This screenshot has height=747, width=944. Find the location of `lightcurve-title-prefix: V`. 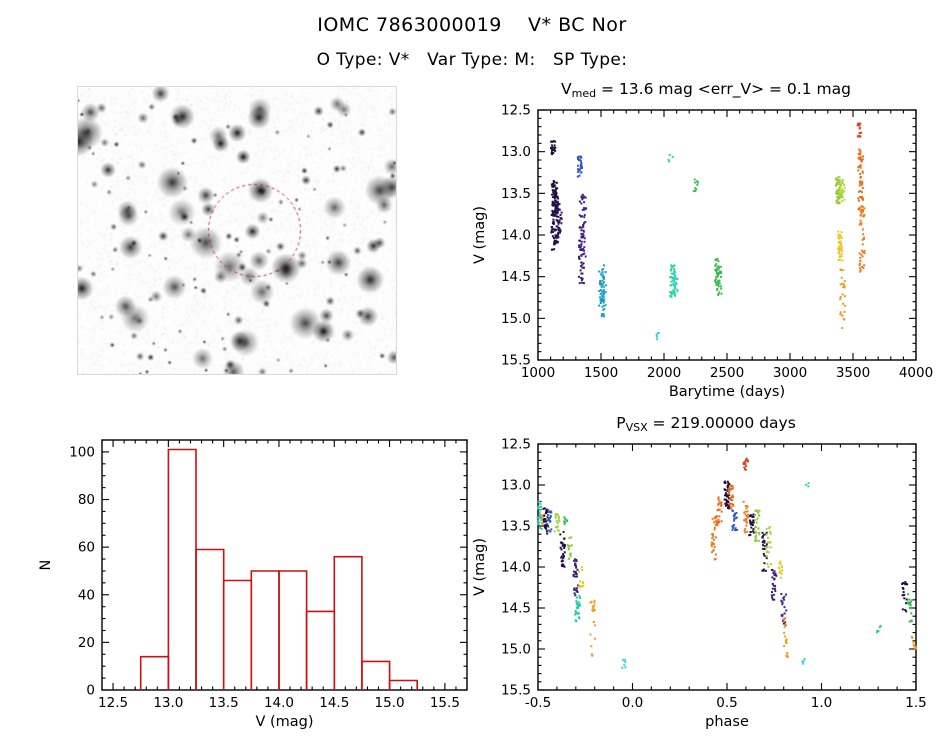

lightcurve-title-prefix: V is located at coordinates (566, 89).